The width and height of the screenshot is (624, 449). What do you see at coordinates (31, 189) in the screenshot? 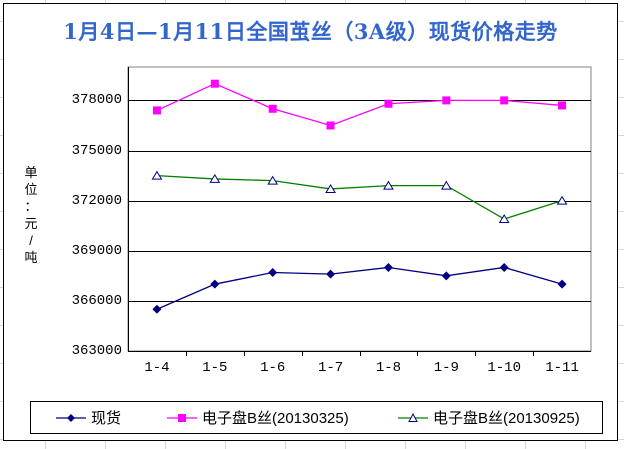
I see `y-unit-char: 位` at bounding box center [31, 189].